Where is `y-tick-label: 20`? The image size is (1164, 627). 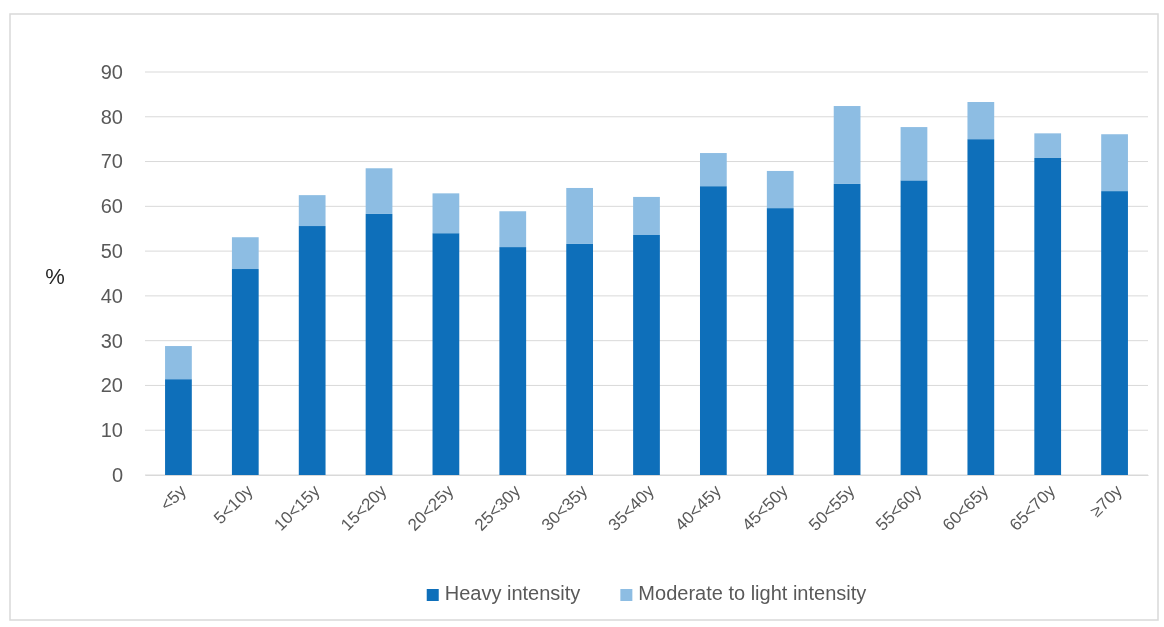
y-tick-label: 20 is located at coordinates (111, 385).